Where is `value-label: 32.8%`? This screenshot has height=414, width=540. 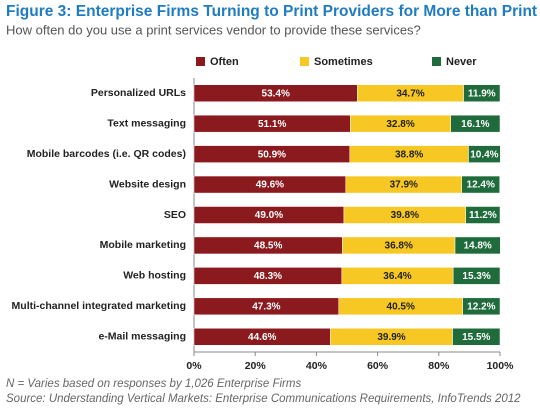
value-label: 32.8% is located at coordinates (400, 124).